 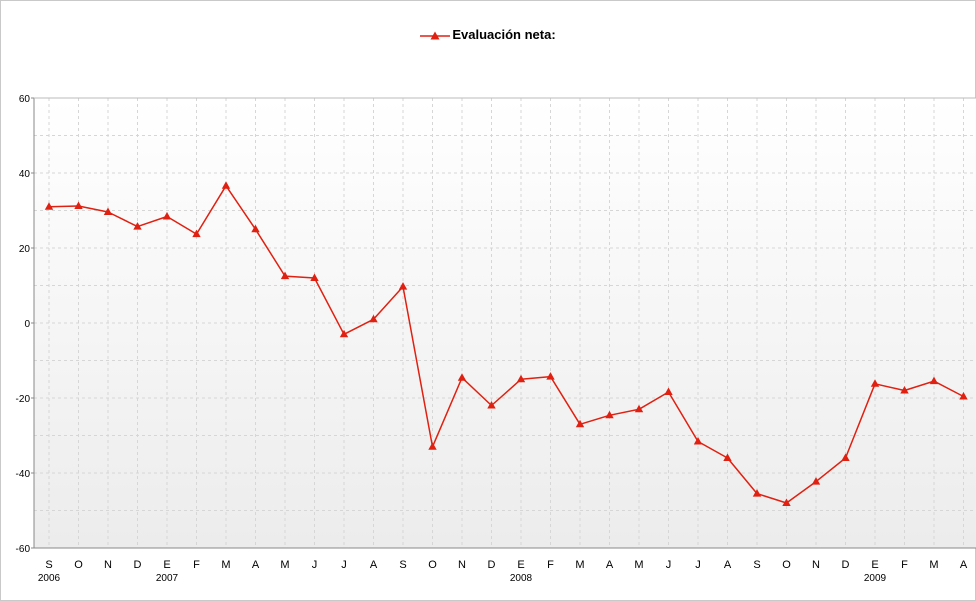 What do you see at coordinates (23, 399) in the screenshot?
I see `y-tick-label: -20` at bounding box center [23, 399].